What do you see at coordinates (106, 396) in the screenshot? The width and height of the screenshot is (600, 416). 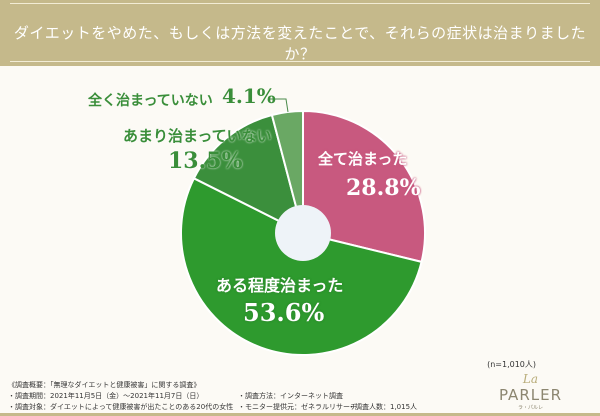 I see `survey-period: ・調査期間：2021年11月5日（金）～2021年11月7日（日）` at bounding box center [106, 396].